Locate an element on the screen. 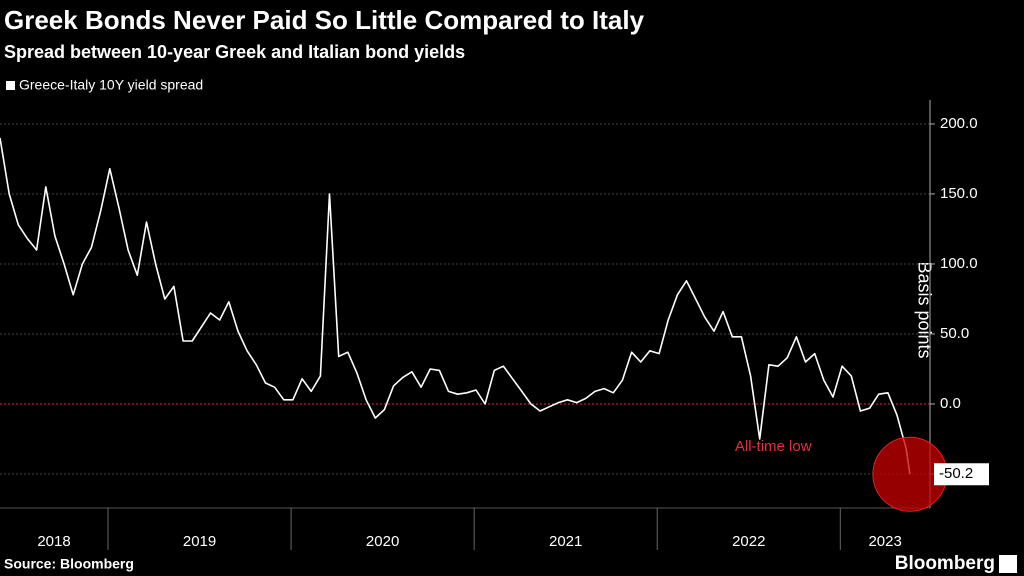 The height and width of the screenshot is (576, 1024). source: Source: Bloomberg is located at coordinates (69, 564).